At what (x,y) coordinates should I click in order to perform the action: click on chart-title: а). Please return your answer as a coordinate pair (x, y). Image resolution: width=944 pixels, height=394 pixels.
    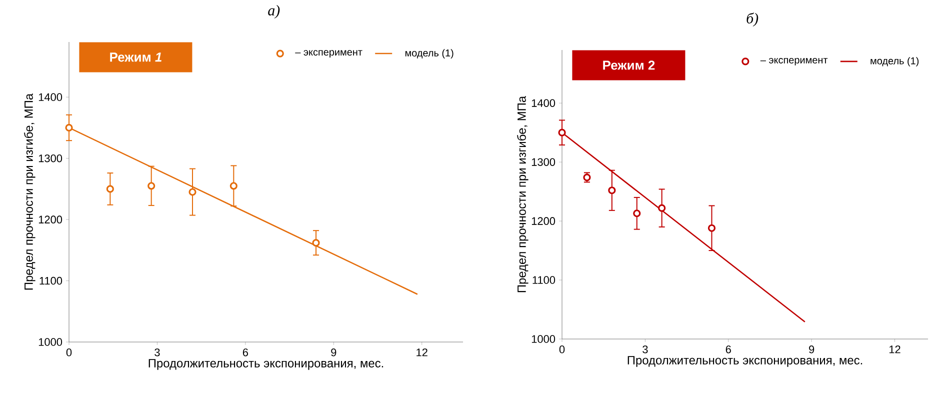
    Looking at the image, I should click on (274, 11).